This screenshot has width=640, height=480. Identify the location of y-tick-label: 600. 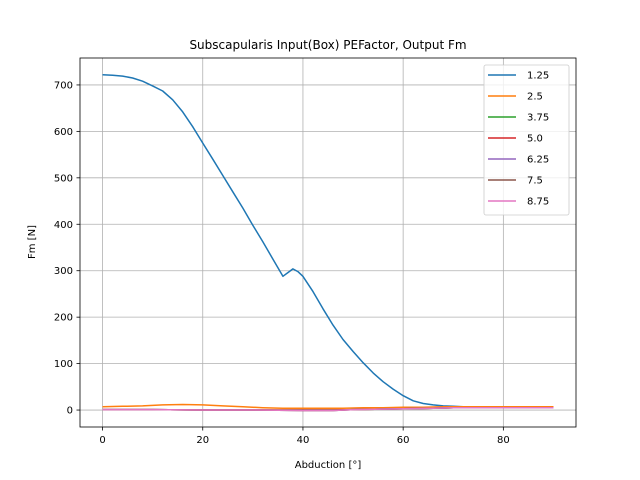
(63, 132).